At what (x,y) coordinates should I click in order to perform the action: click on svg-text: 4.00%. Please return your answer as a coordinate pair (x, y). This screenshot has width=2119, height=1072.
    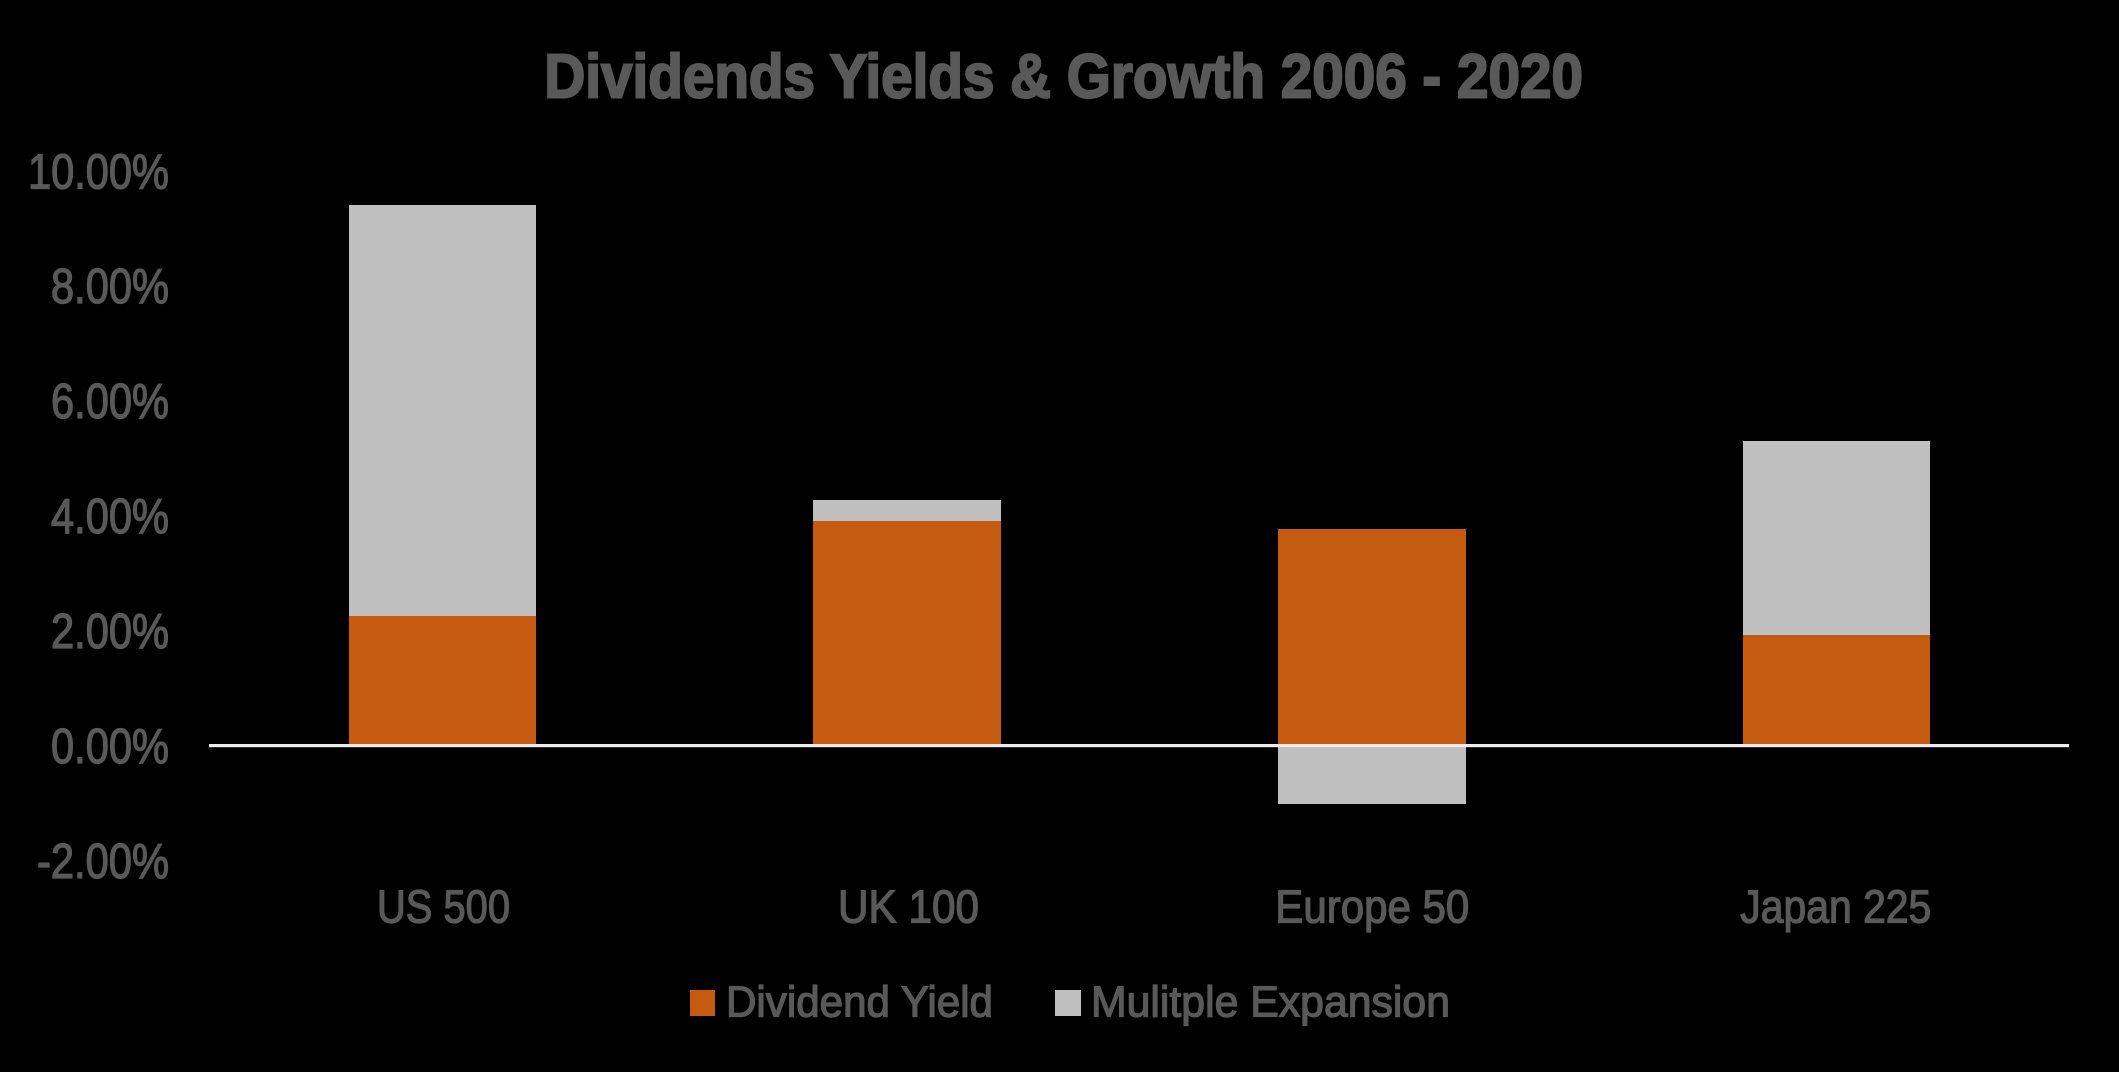
    Looking at the image, I should click on (110, 517).